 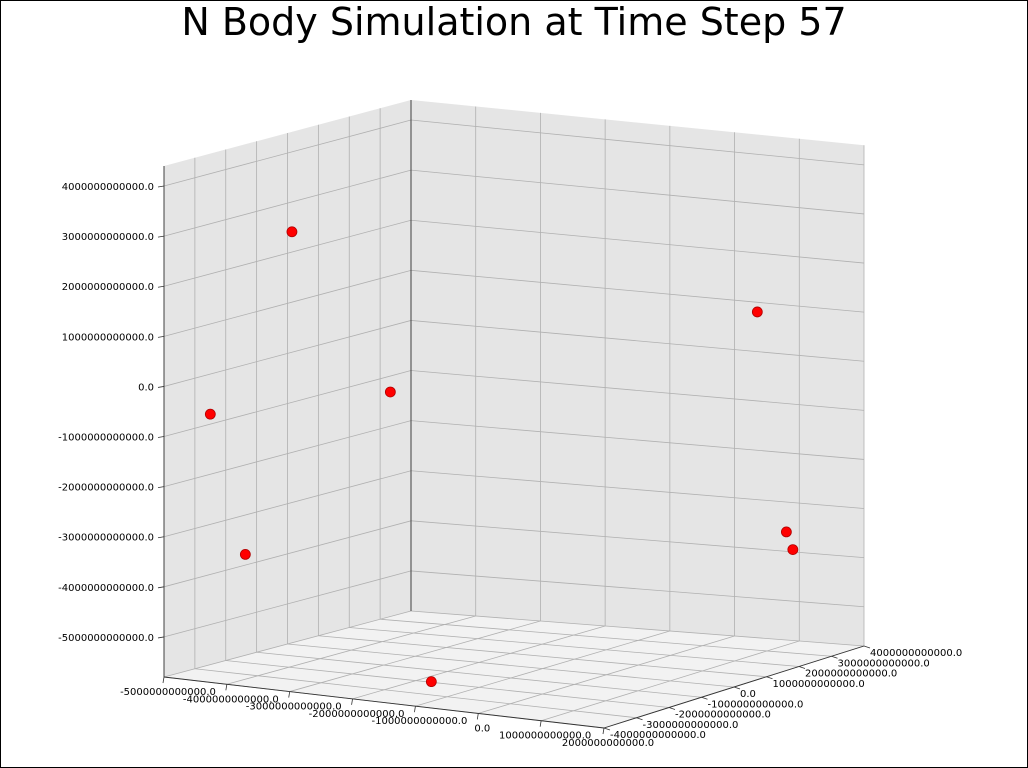 I want to click on chart-title: N Body Simulation at Time Step 57, so click(x=514, y=22).